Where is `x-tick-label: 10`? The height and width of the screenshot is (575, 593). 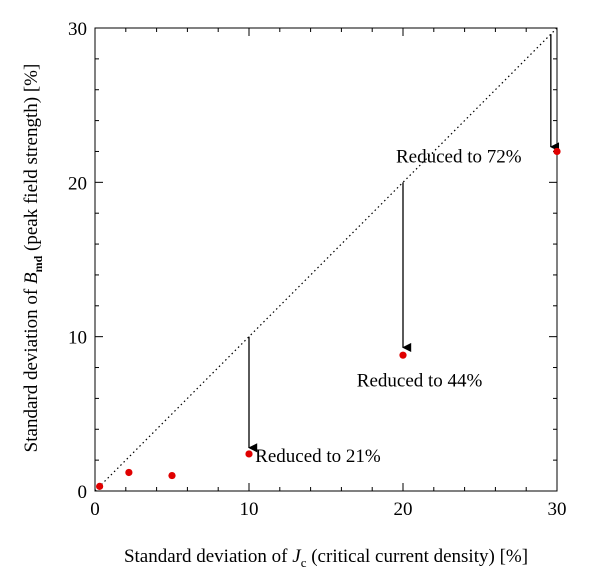
x-tick-label: 10 is located at coordinates (249, 509).